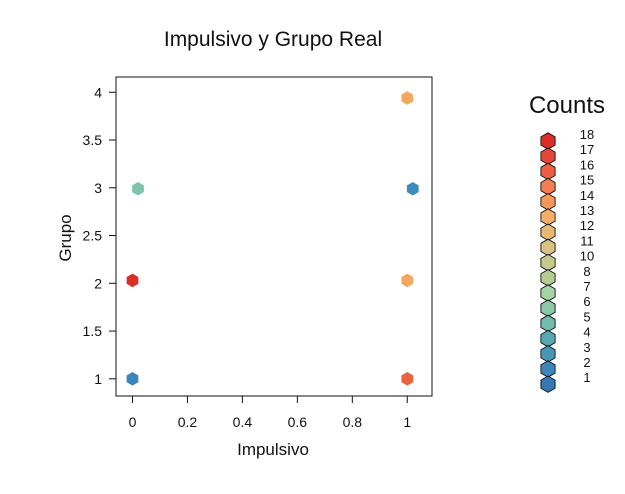  What do you see at coordinates (98, 379) in the screenshot?
I see `y-tick-label: 1` at bounding box center [98, 379].